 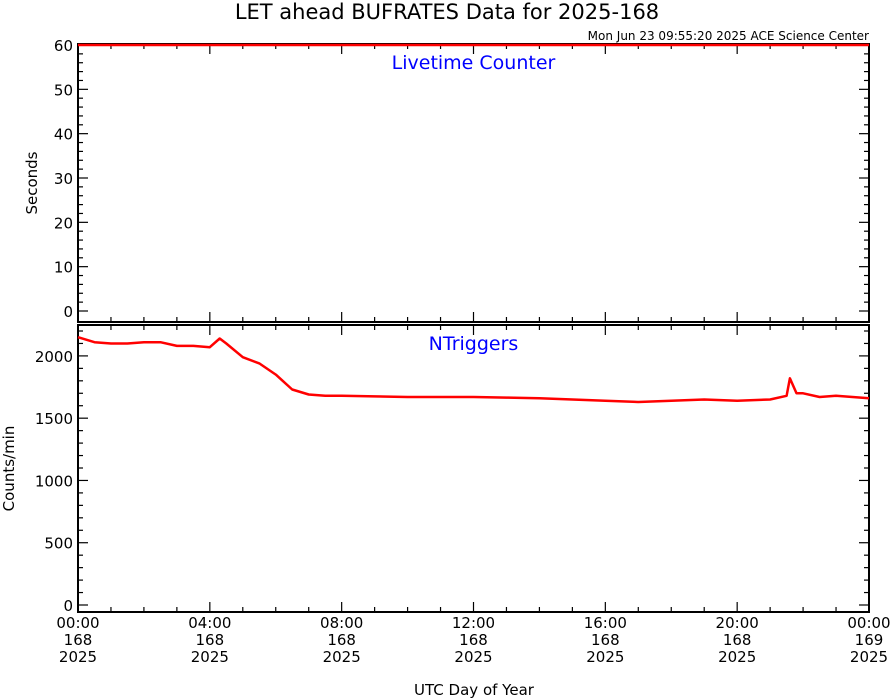 I want to click on y-tick-label: 30, so click(x=63, y=179).